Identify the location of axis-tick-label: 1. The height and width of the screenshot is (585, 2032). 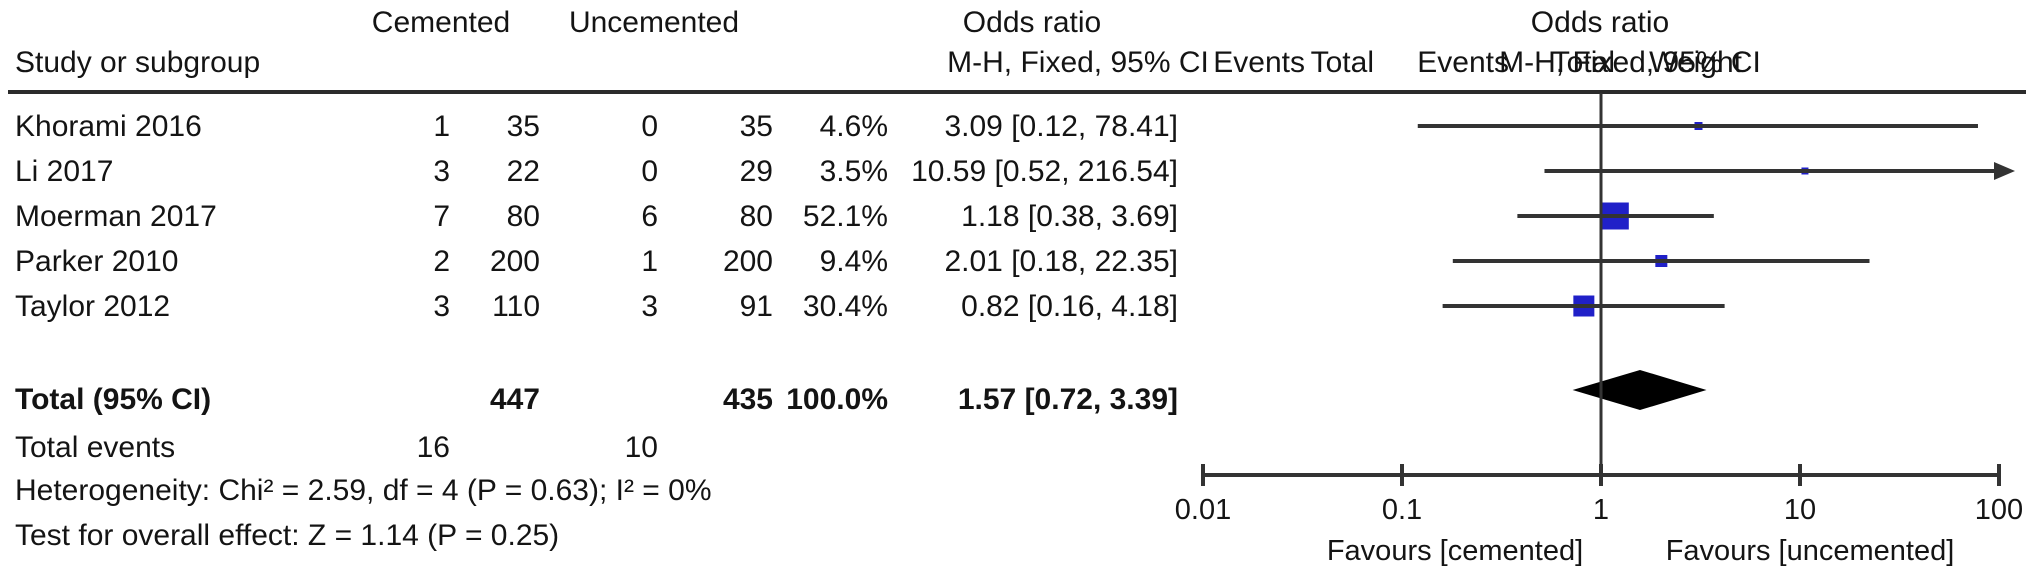
(1601, 510).